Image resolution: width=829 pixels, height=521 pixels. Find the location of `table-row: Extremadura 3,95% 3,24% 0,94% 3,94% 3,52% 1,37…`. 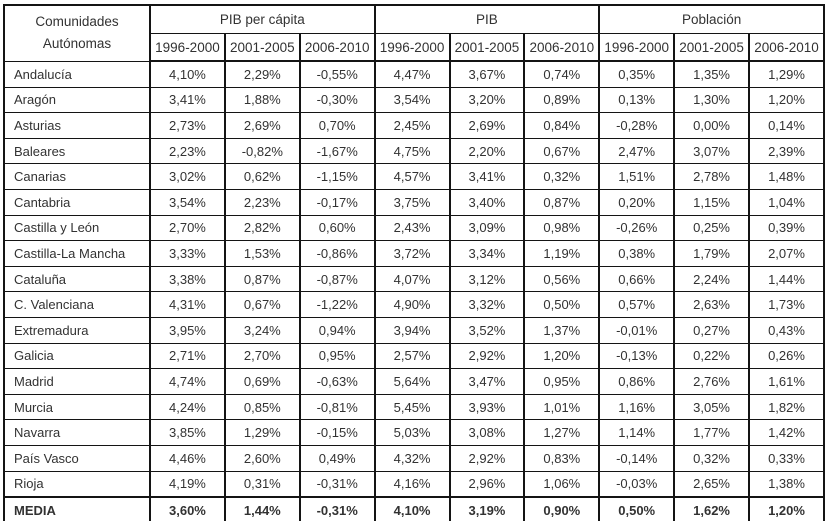

table-row: Extremadura 3,95% 3,24% 0,94% 3,94% 3,52% 1,37… is located at coordinates (414, 330).